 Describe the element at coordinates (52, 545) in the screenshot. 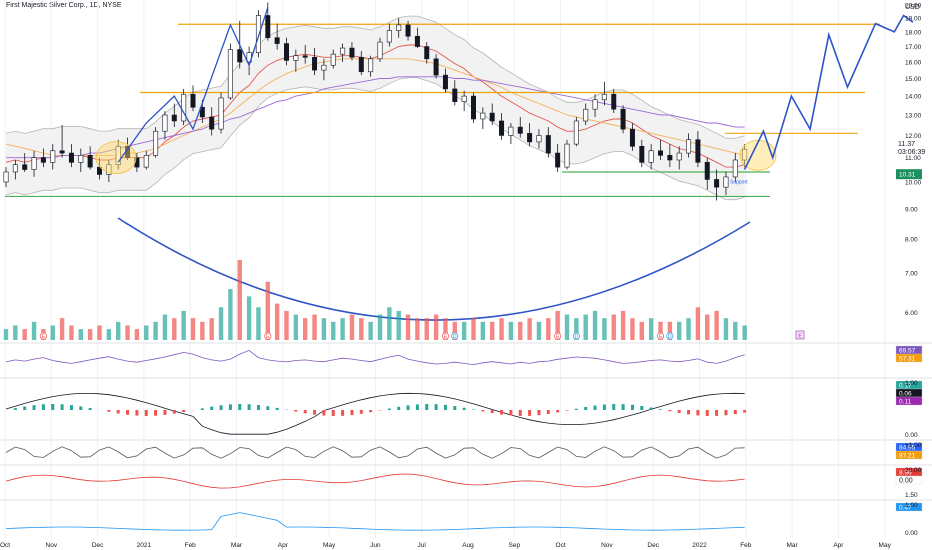

I see `month-label: Nov` at that location.